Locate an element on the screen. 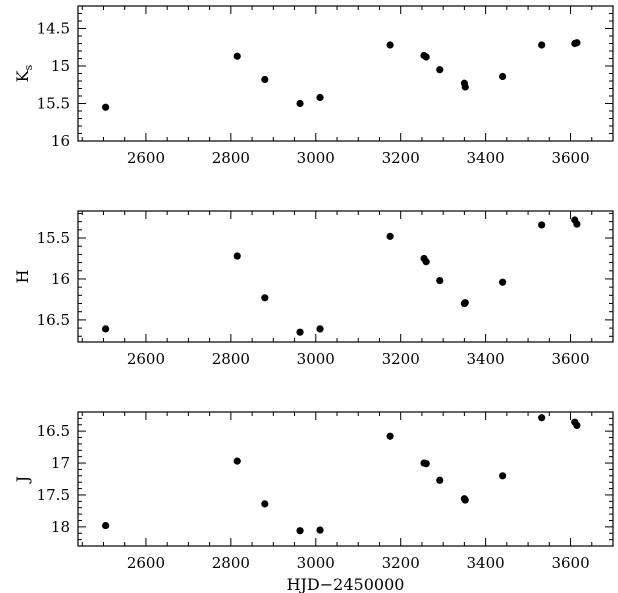 This screenshot has height=593, width=618. ks-x-tick-label: 2600 is located at coordinates (146, 158).